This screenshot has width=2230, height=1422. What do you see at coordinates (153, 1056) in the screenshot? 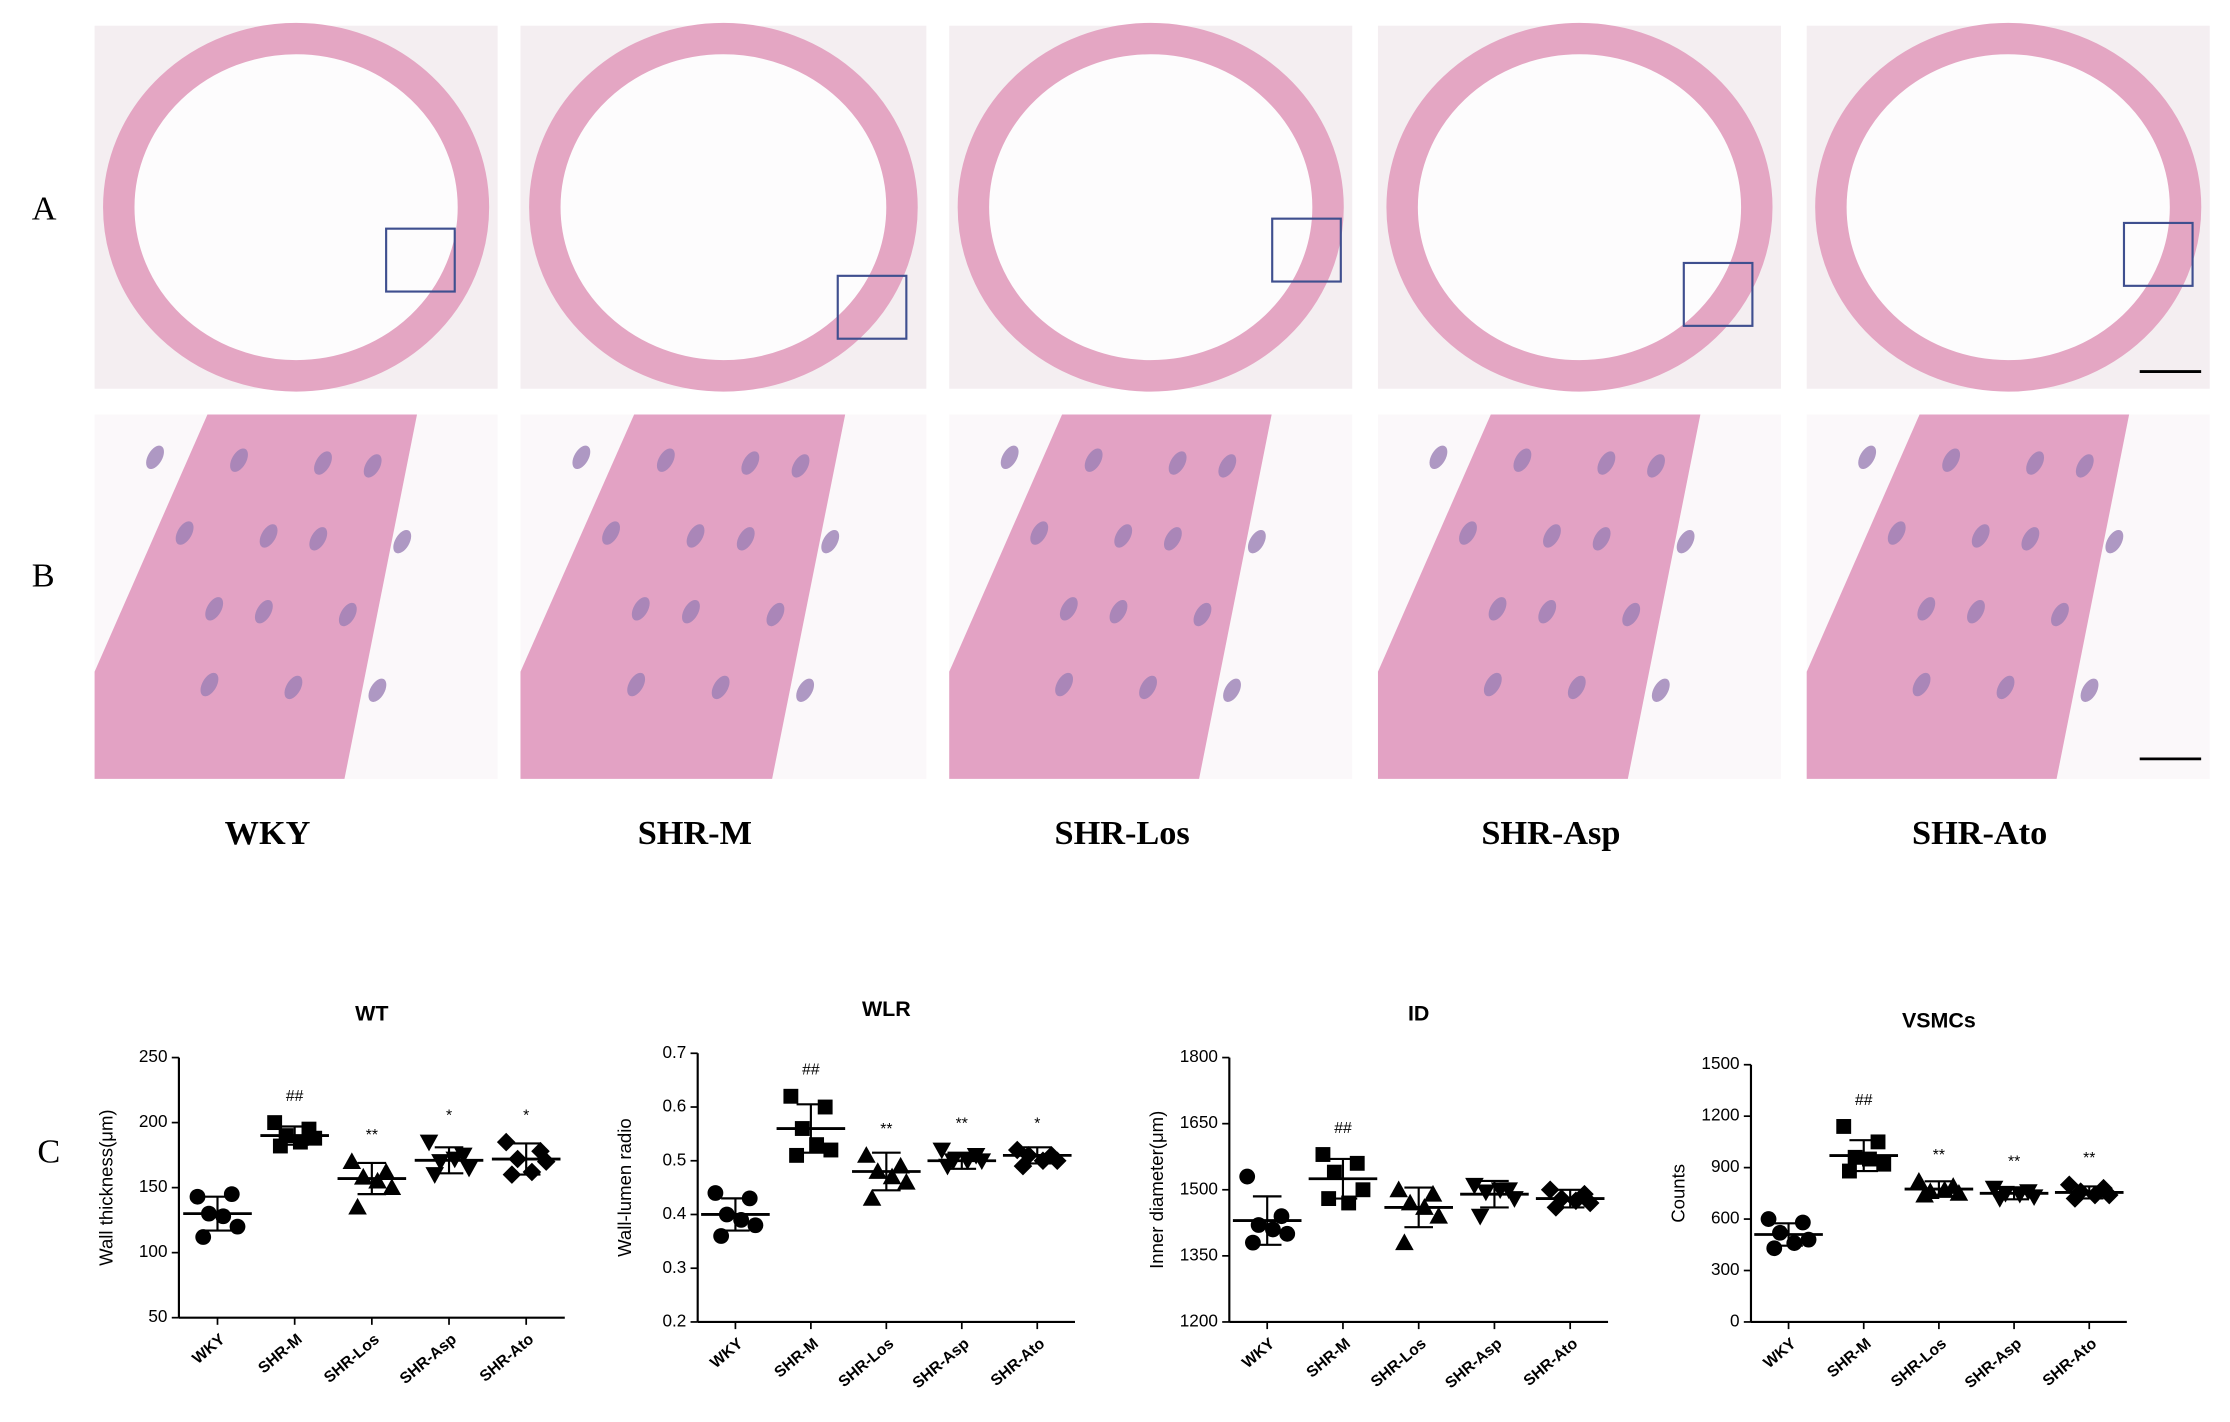
I see `y-tick-label: 250` at bounding box center [153, 1056].